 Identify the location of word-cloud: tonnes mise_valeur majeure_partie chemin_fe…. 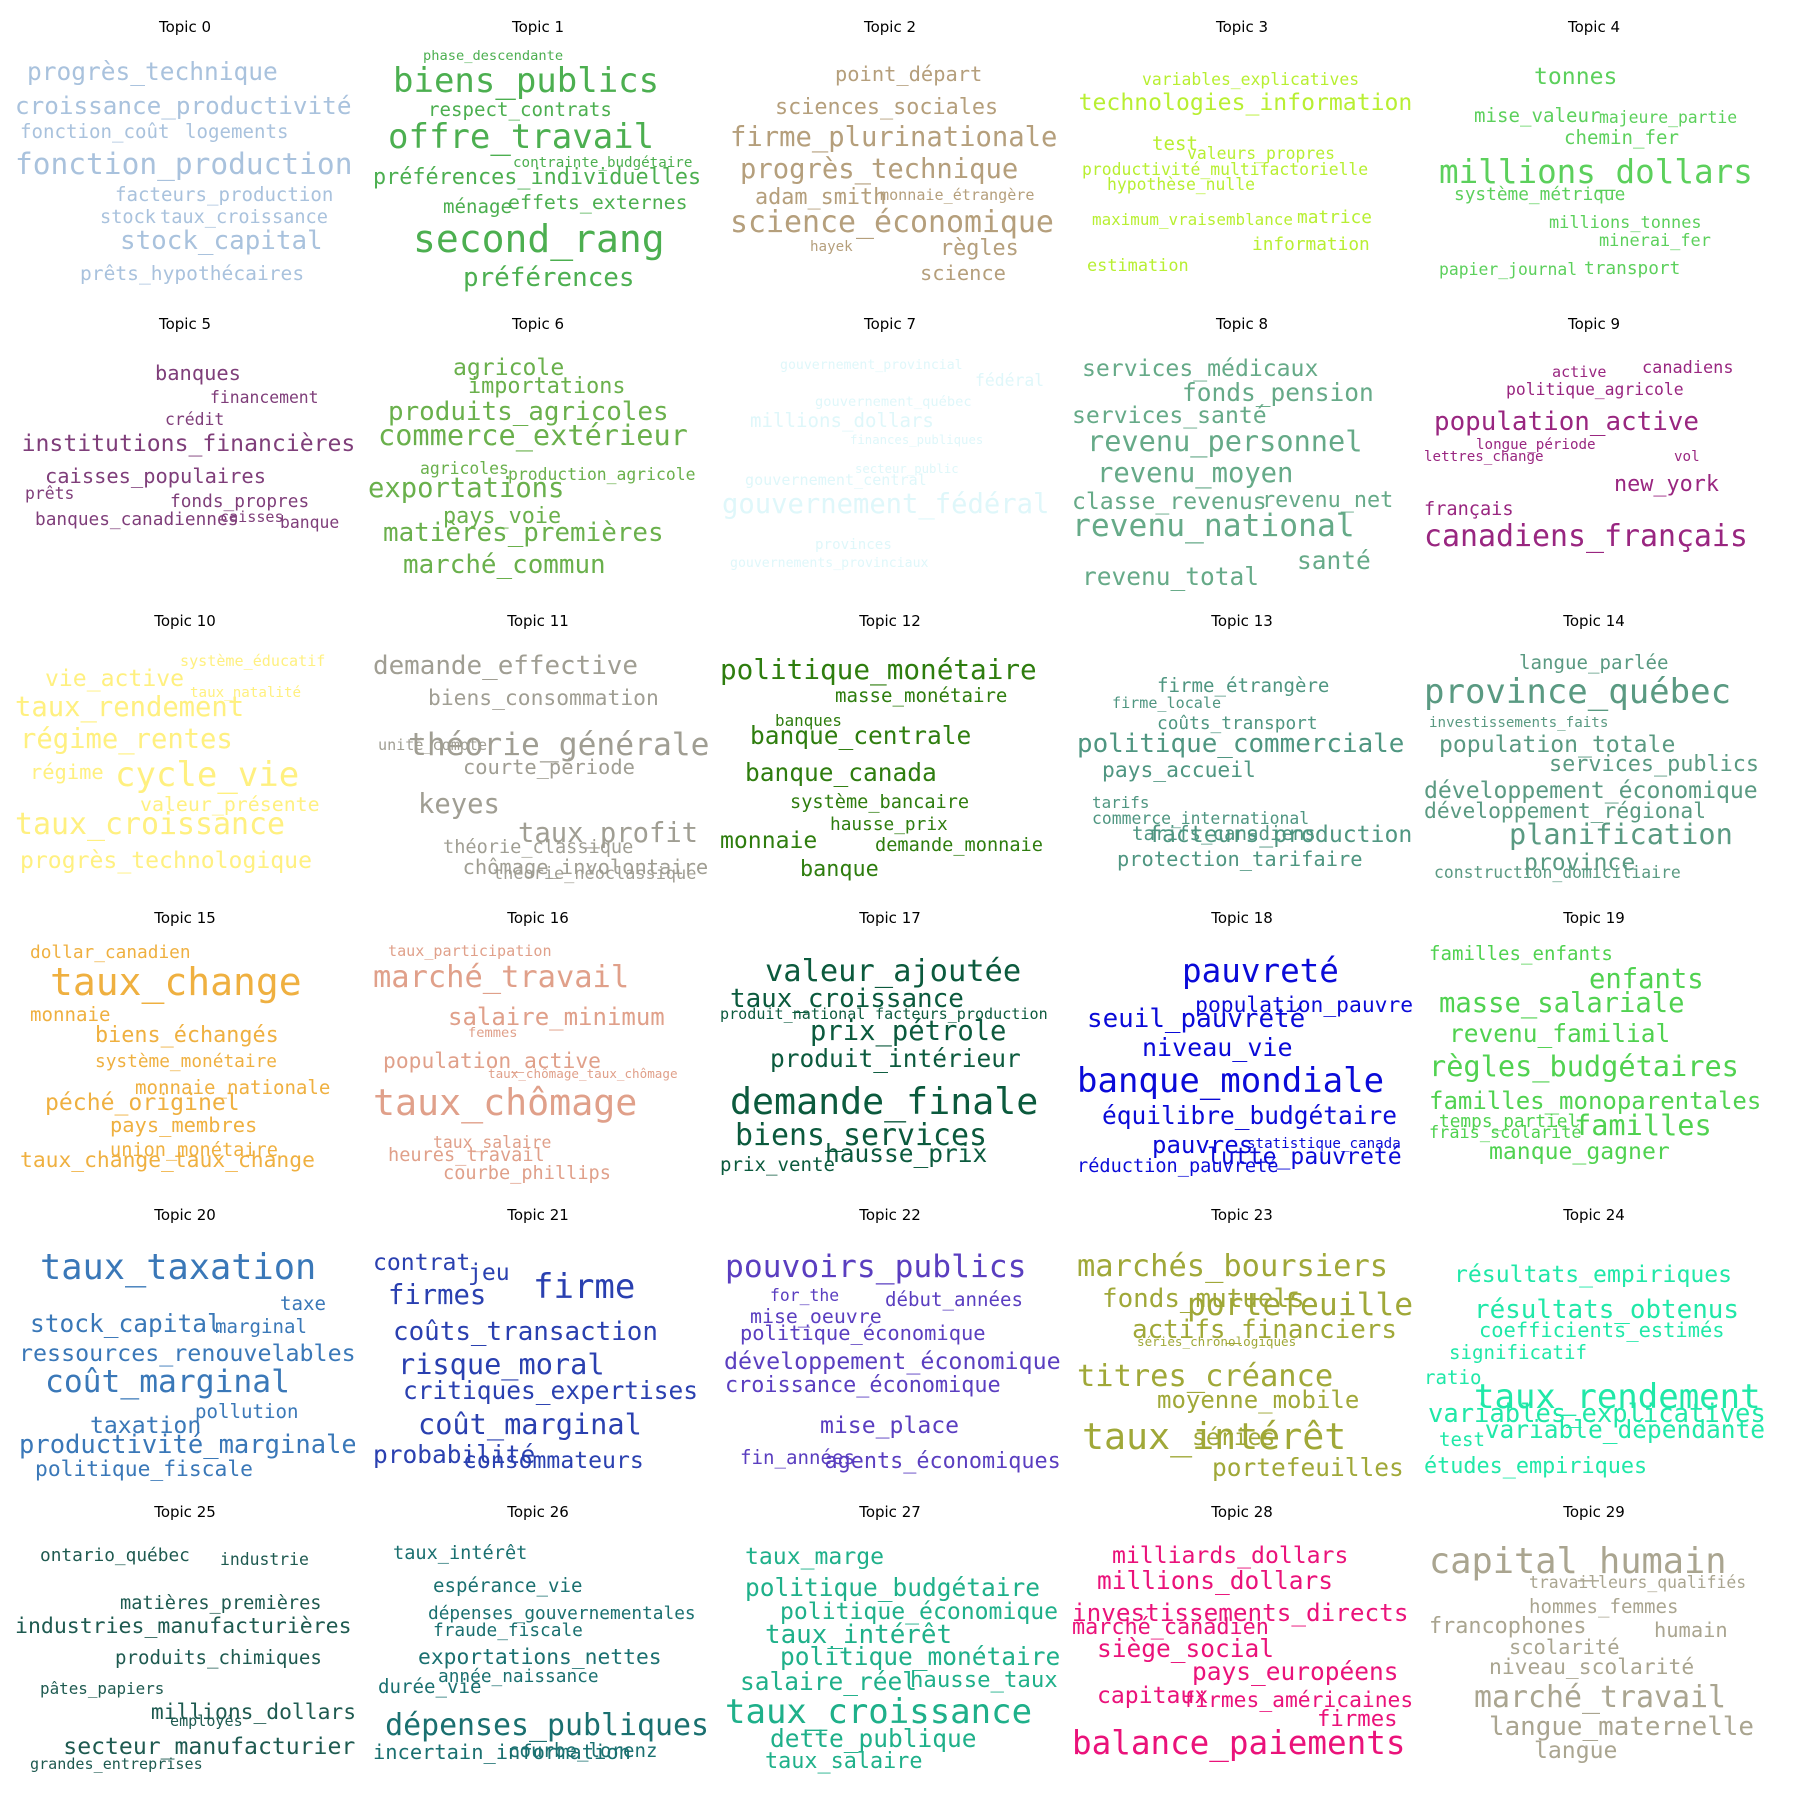
(1594, 170).